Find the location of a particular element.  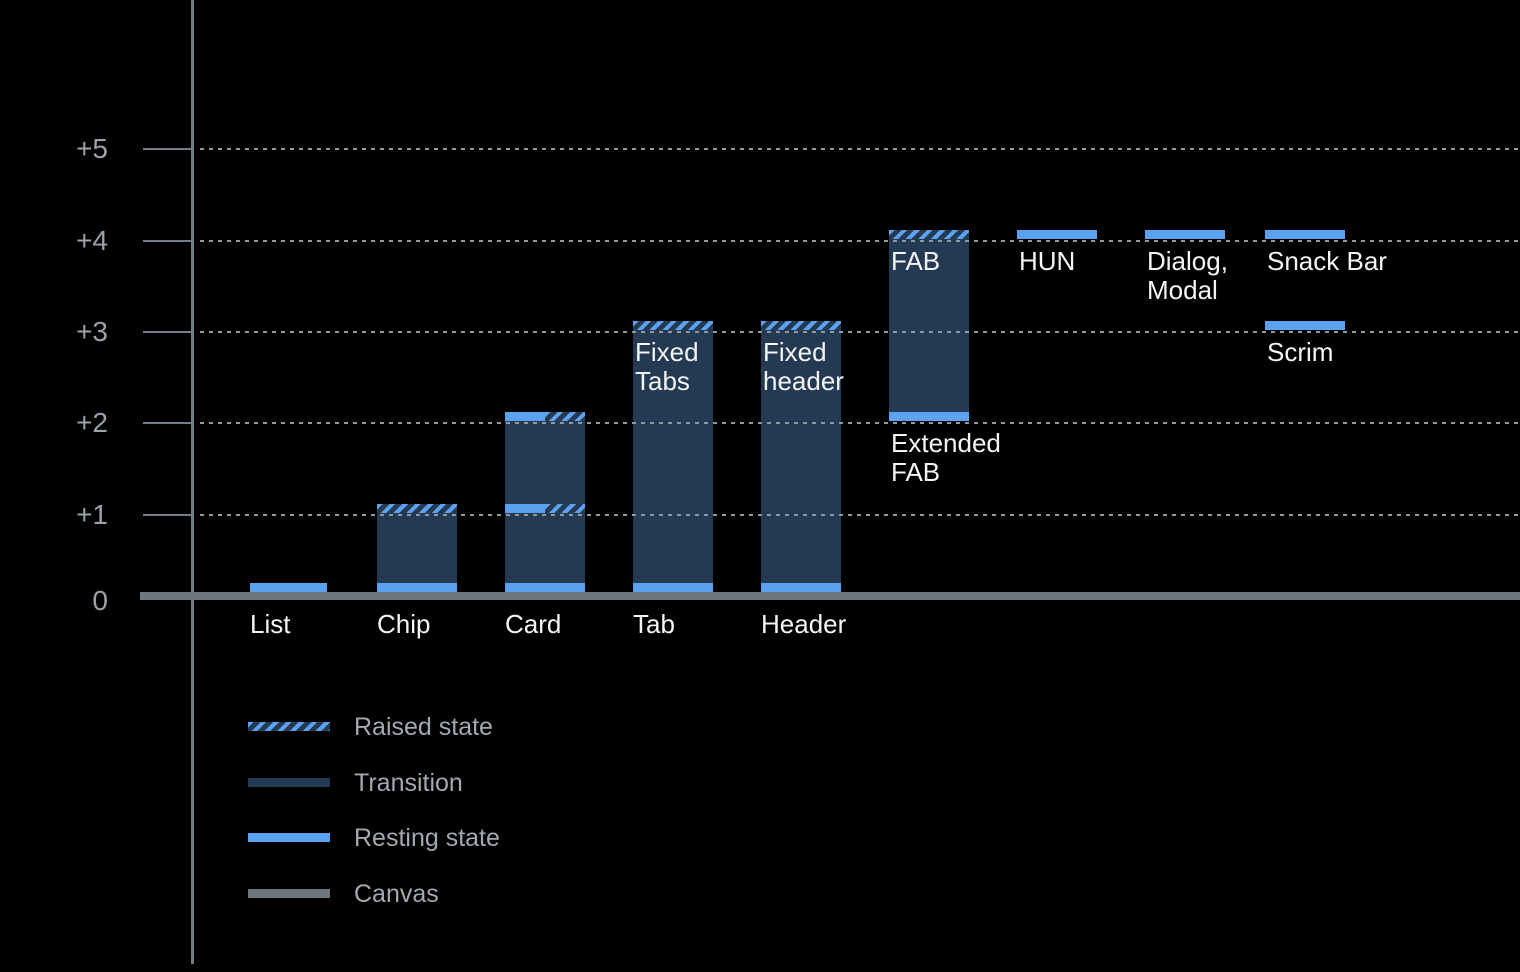

legend-label: Transition is located at coordinates (408, 783).